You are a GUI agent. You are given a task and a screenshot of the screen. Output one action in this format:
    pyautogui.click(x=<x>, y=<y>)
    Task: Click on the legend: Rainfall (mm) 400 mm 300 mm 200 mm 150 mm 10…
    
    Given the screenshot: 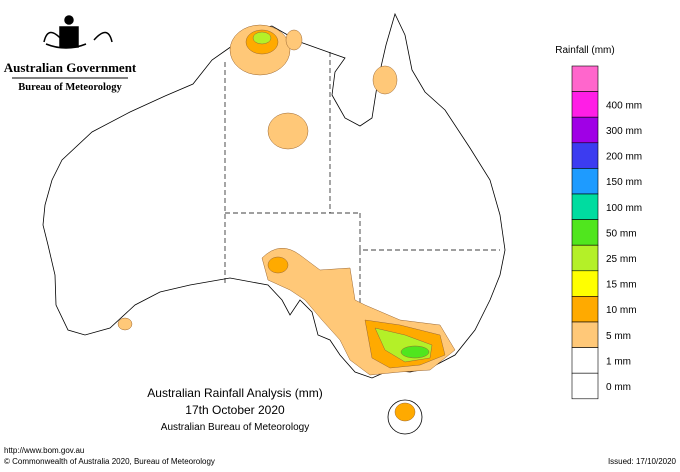 What is the action you would take?
    pyautogui.click(x=598, y=222)
    